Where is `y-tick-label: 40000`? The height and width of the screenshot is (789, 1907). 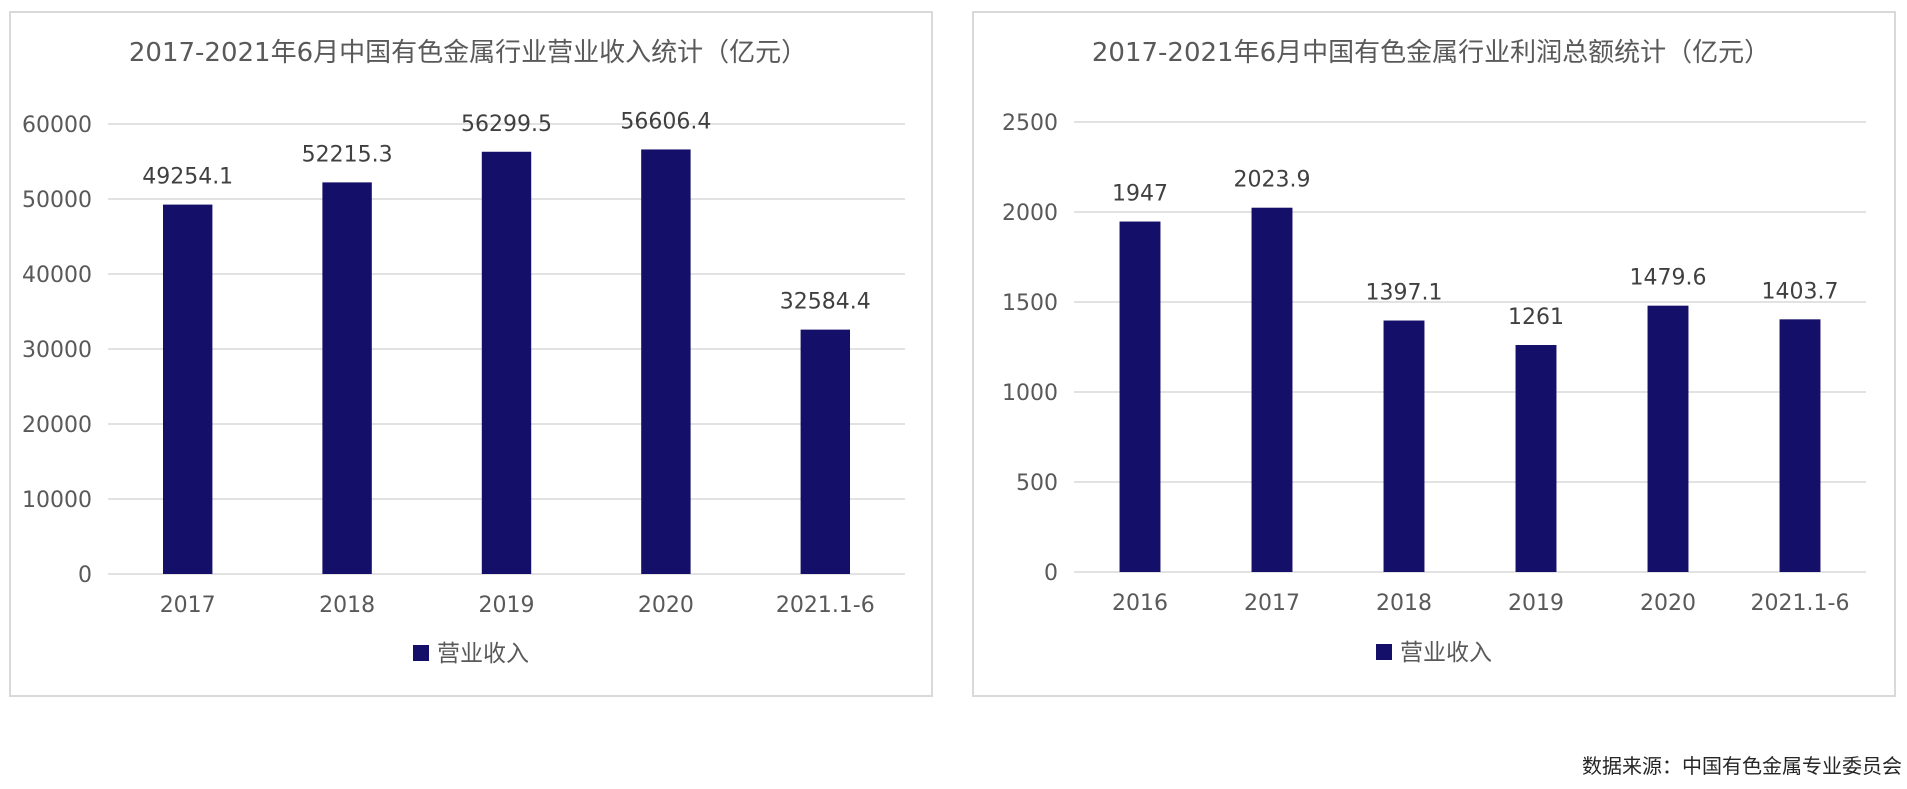
y-tick-label: 40000 is located at coordinates (57, 275).